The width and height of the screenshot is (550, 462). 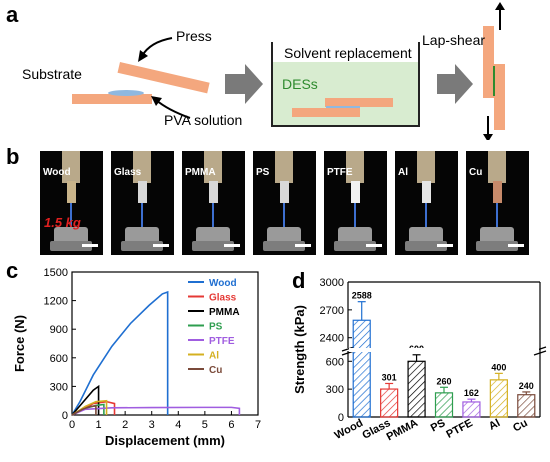 I want to click on legend-label: Al, so click(x=214, y=356).